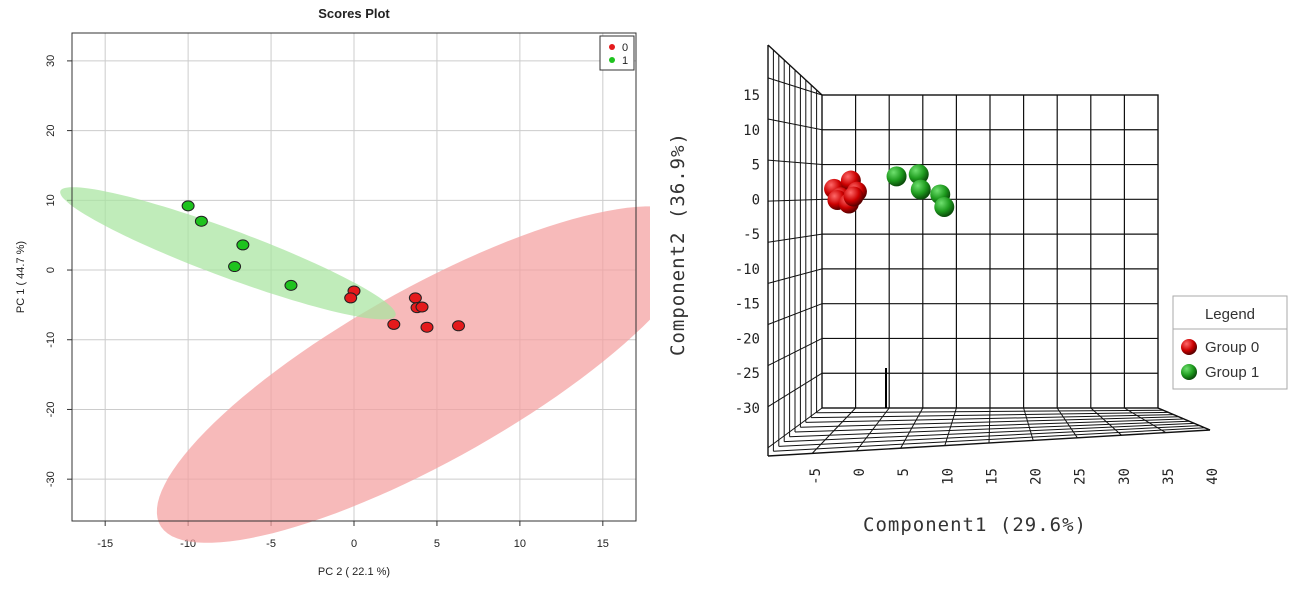 This screenshot has height=595, width=1310. Describe the element at coordinates (747, 305) in the screenshot. I see `y-tick-label: -15` at that location.